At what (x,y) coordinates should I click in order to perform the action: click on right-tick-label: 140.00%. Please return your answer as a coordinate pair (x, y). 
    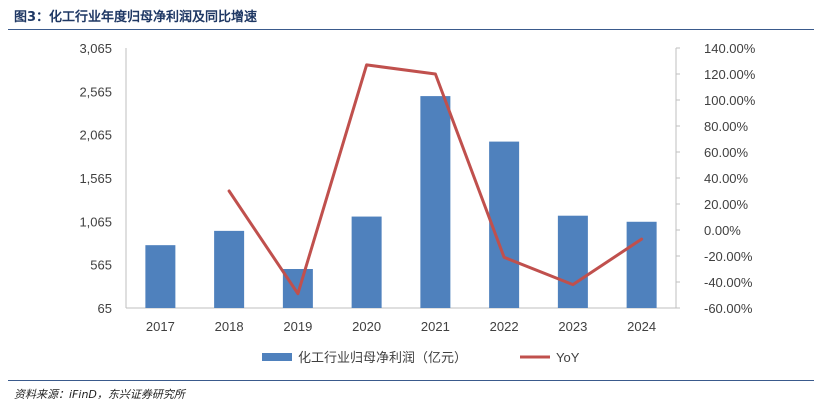
    Looking at the image, I should click on (730, 48).